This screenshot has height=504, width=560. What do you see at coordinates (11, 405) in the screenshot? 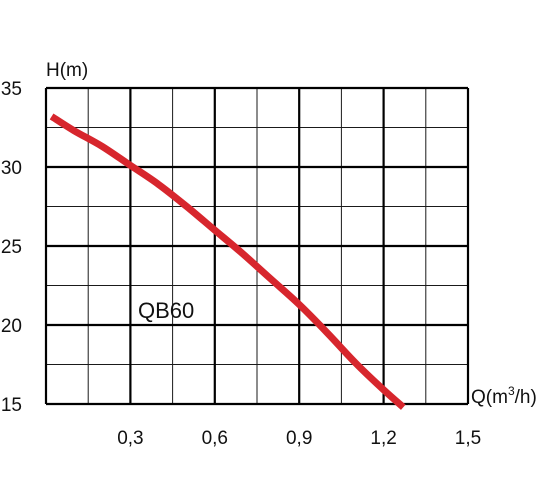
I see `y-tick-label: 15` at bounding box center [11, 405].